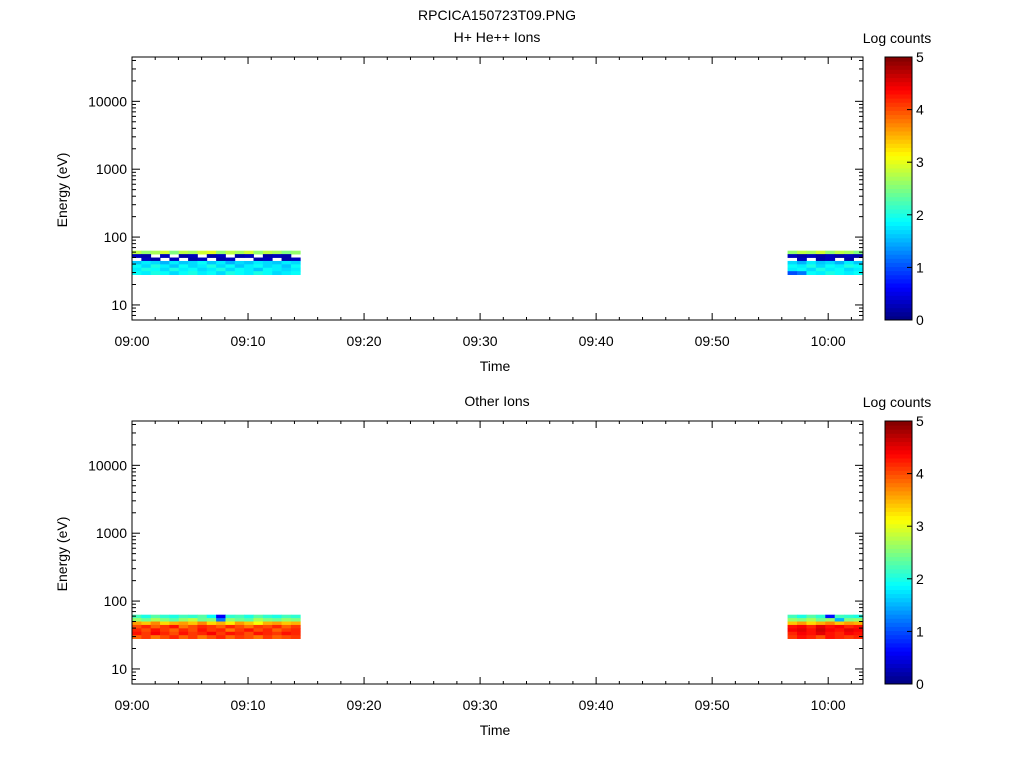  Describe the element at coordinates (596, 341) in the screenshot. I see `x-tick-label: 09:40` at that location.